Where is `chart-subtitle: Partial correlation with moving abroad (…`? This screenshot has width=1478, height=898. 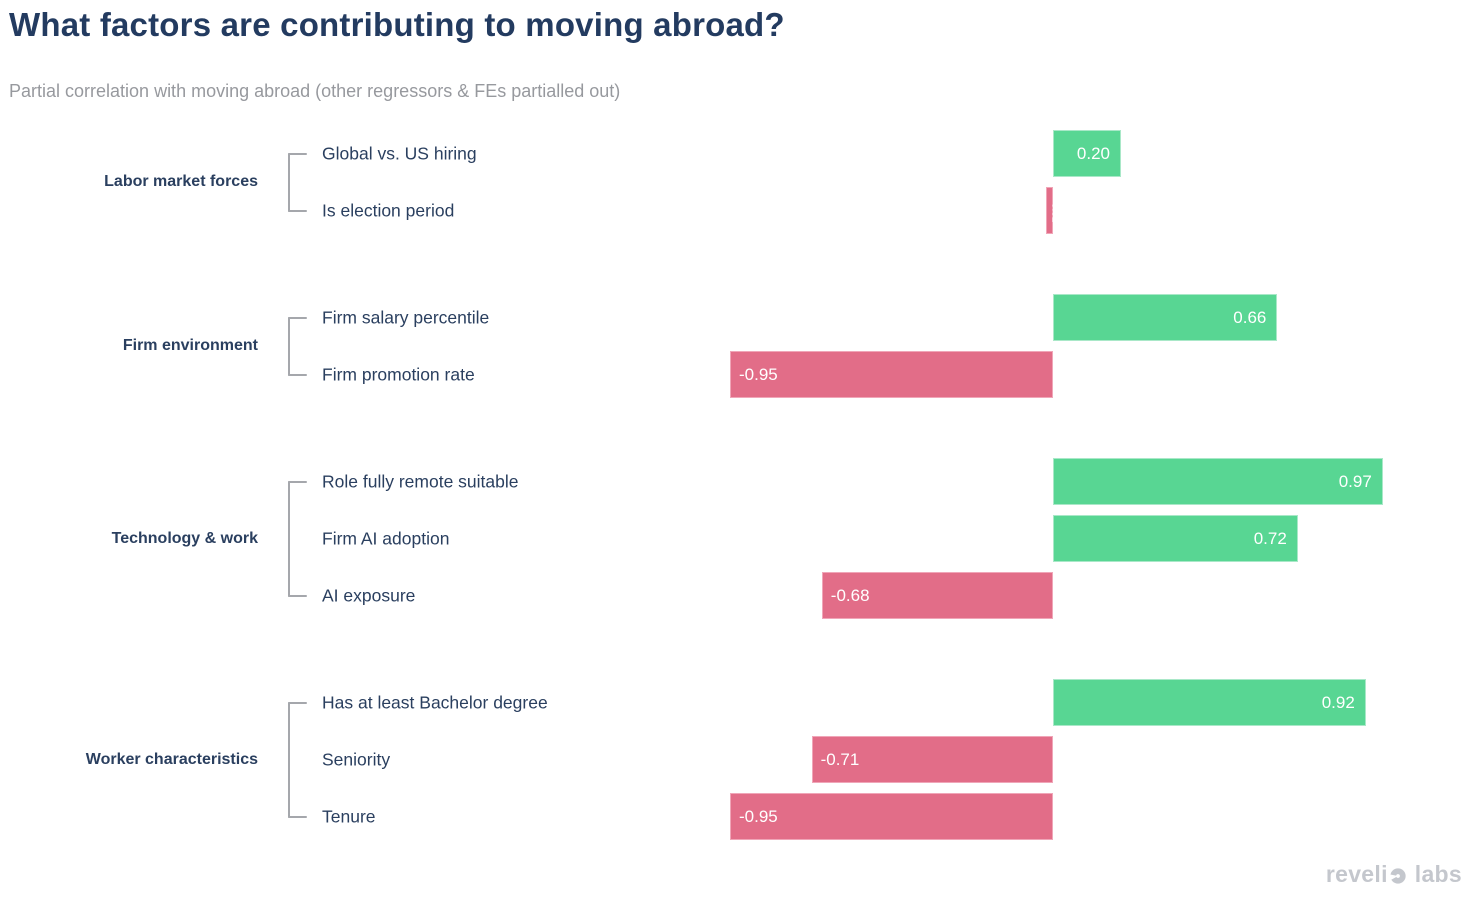 chart-subtitle: Partial correlation with moving abroad (… is located at coordinates (315, 91).